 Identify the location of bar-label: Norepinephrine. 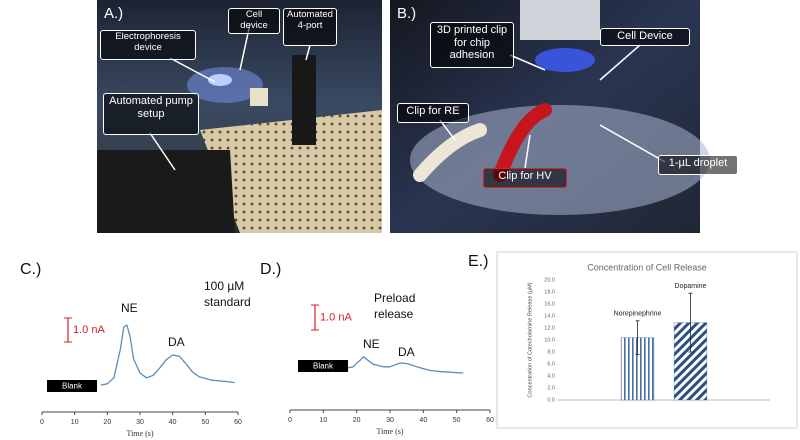
(638, 314).